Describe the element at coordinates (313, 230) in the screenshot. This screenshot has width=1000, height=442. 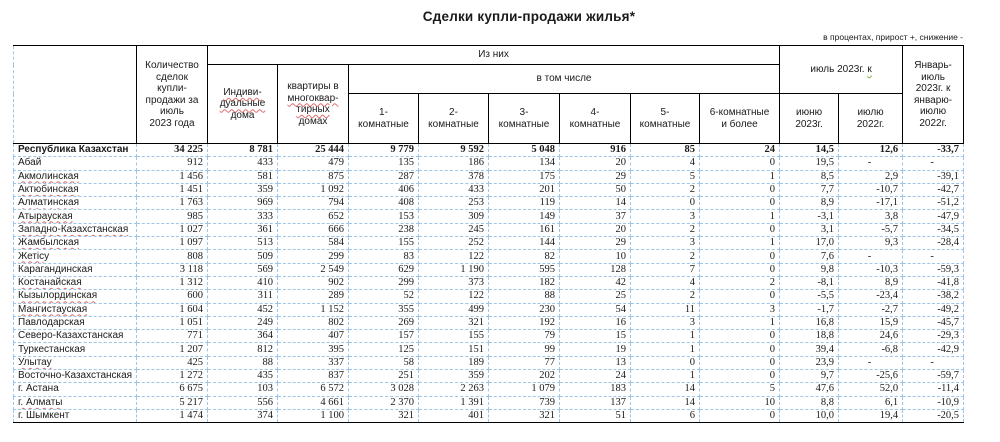
I see `value-cell: 666` at that location.